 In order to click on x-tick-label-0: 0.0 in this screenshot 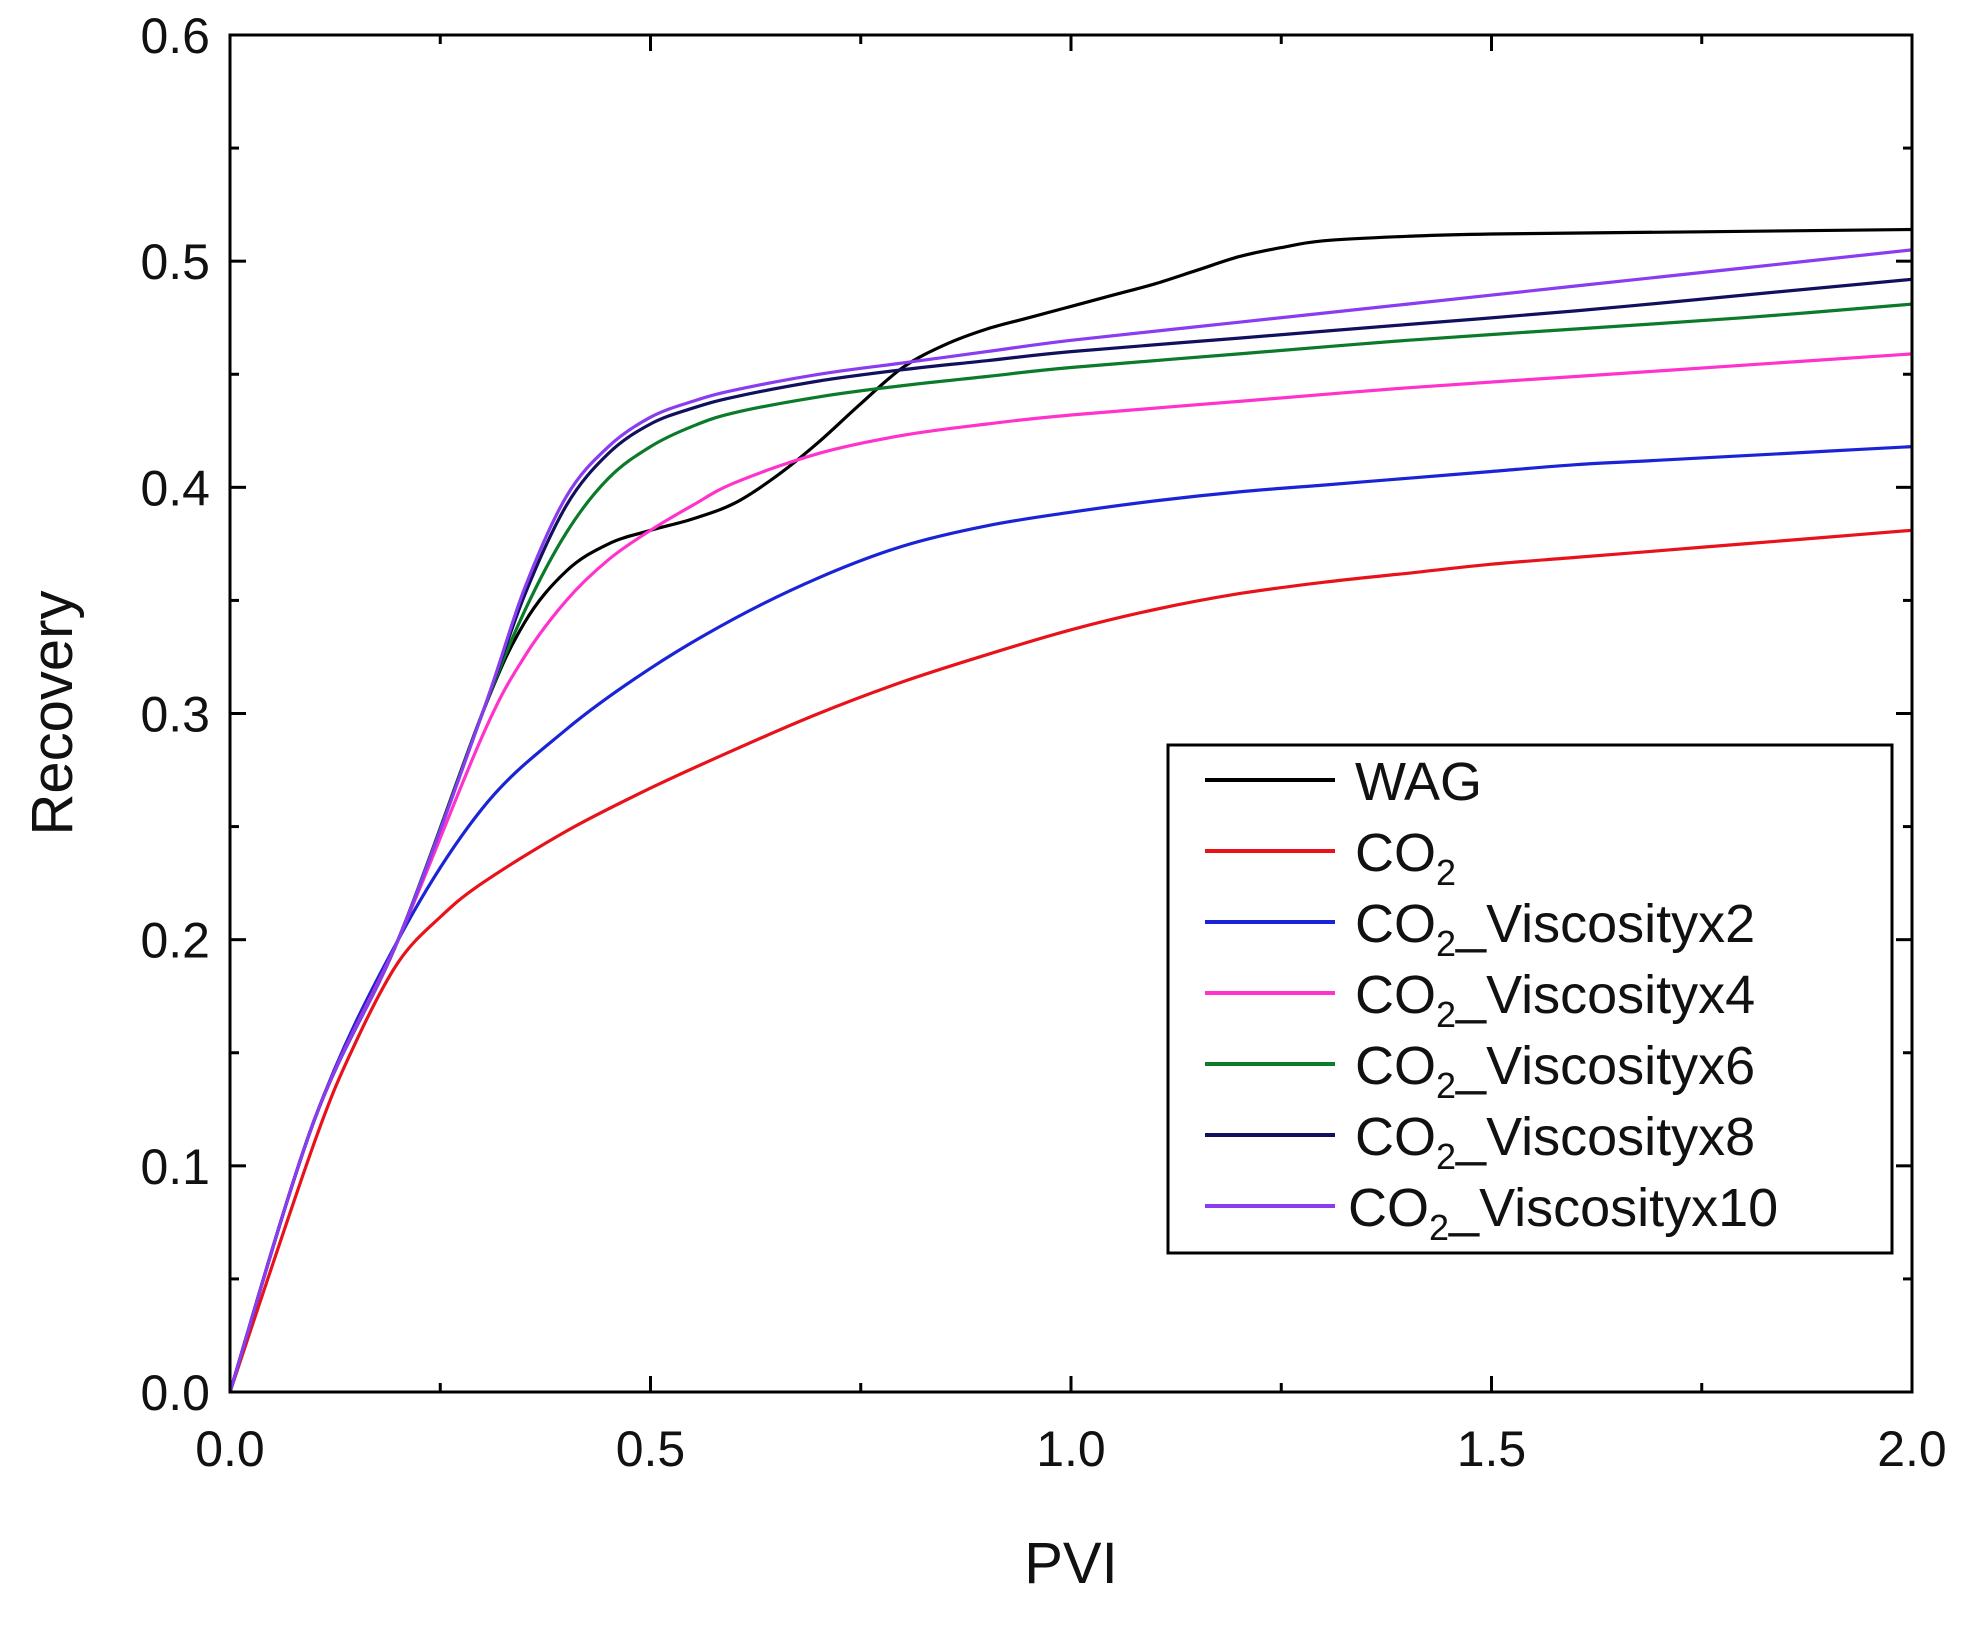, I will do `click(230, 1449)`.